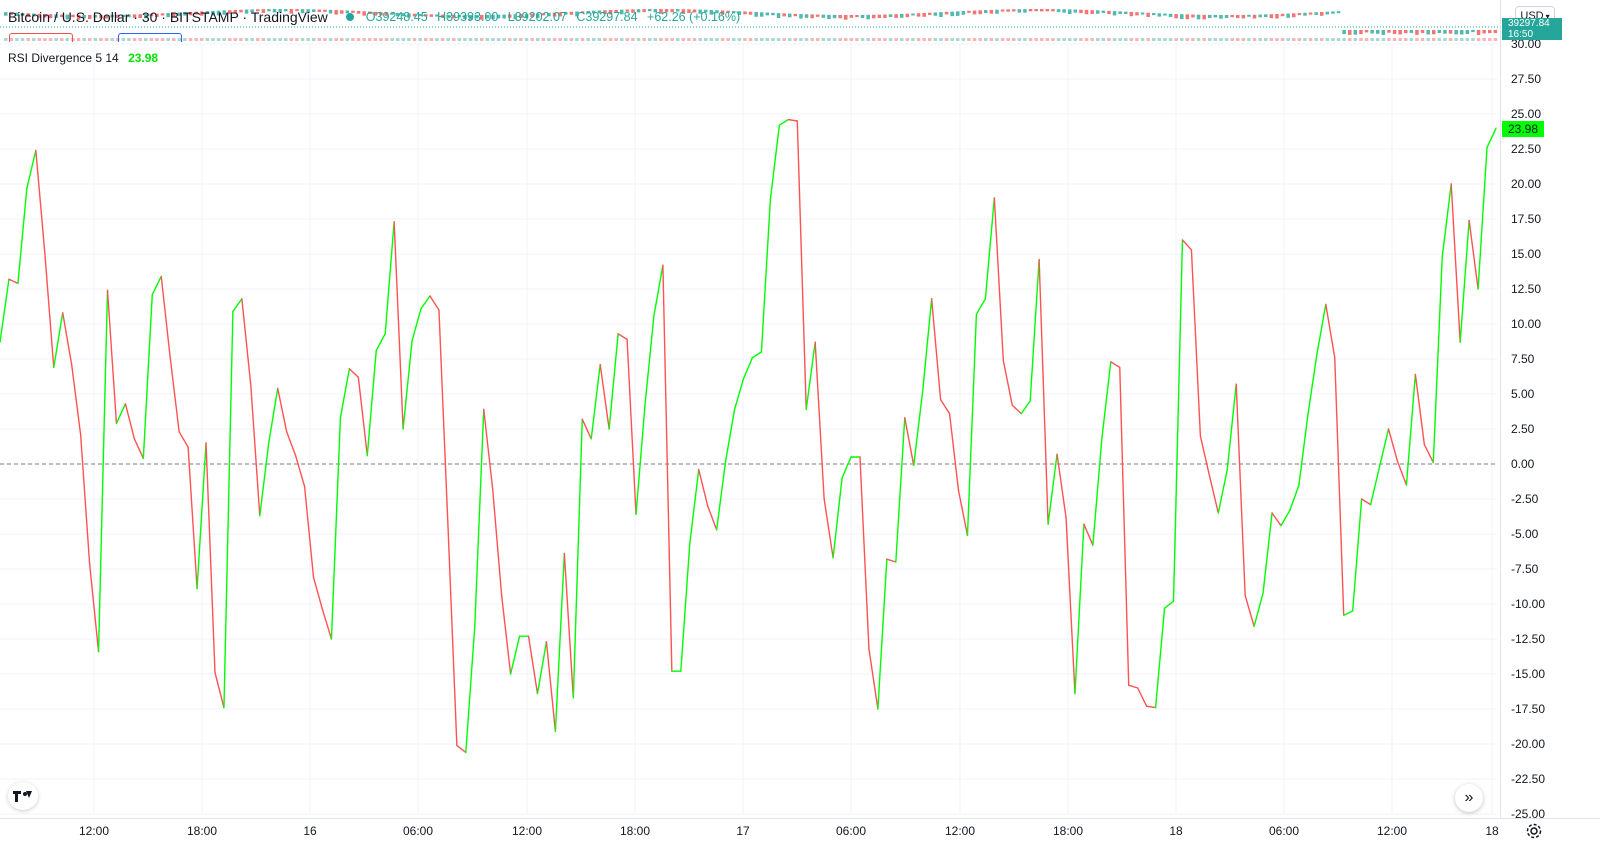 This screenshot has width=1600, height=860. I want to click on gear-icon, so click(1534, 831).